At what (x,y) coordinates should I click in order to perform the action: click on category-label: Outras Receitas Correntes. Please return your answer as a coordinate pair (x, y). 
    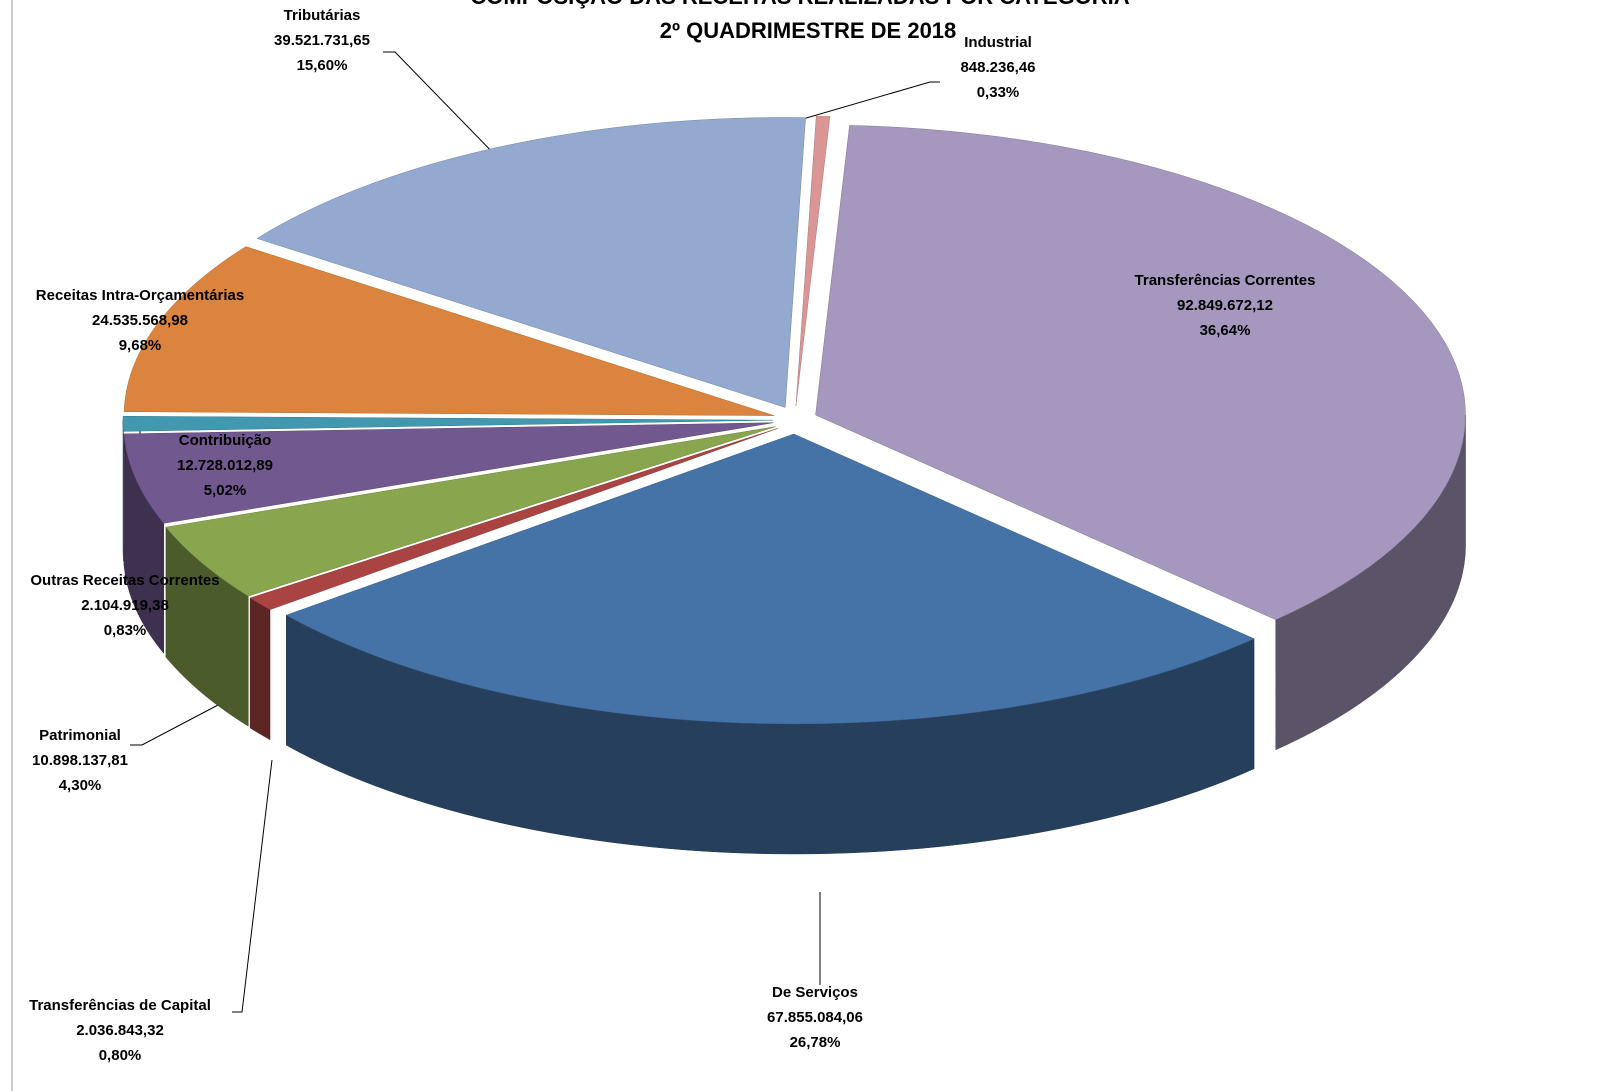
    Looking at the image, I should click on (124, 580).